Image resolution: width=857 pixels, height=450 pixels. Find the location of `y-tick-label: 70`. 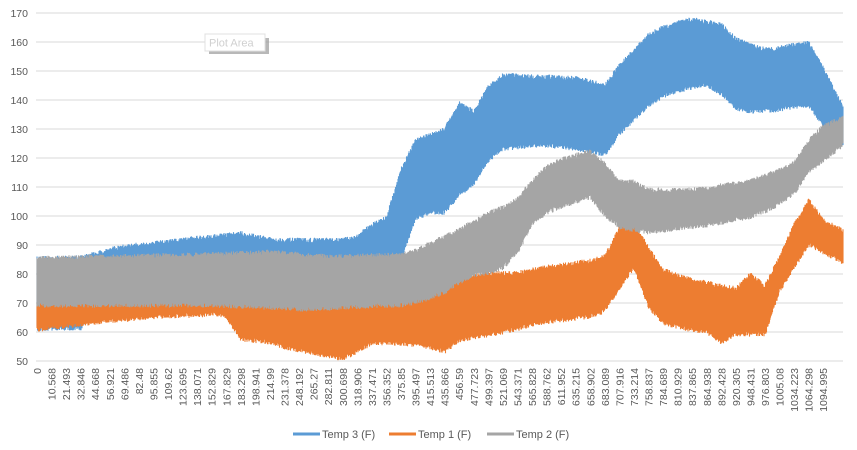

y-tick-label: 70 is located at coordinates (22, 304).